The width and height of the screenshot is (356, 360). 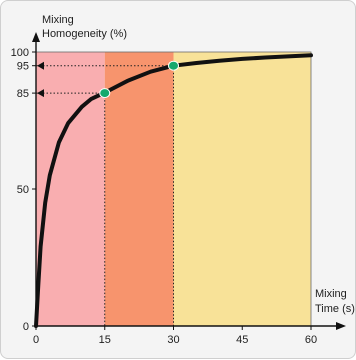 What do you see at coordinates (242, 340) in the screenshot?
I see `x-tick-label-45: 45` at bounding box center [242, 340].